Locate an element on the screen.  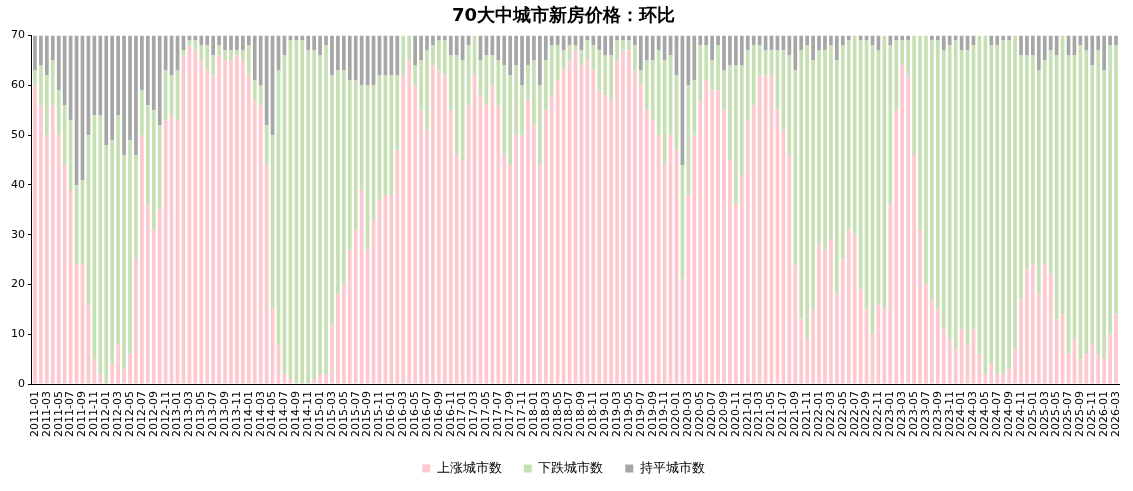
x-tick-label: 2026-01 is located at coordinates (1104, 414).